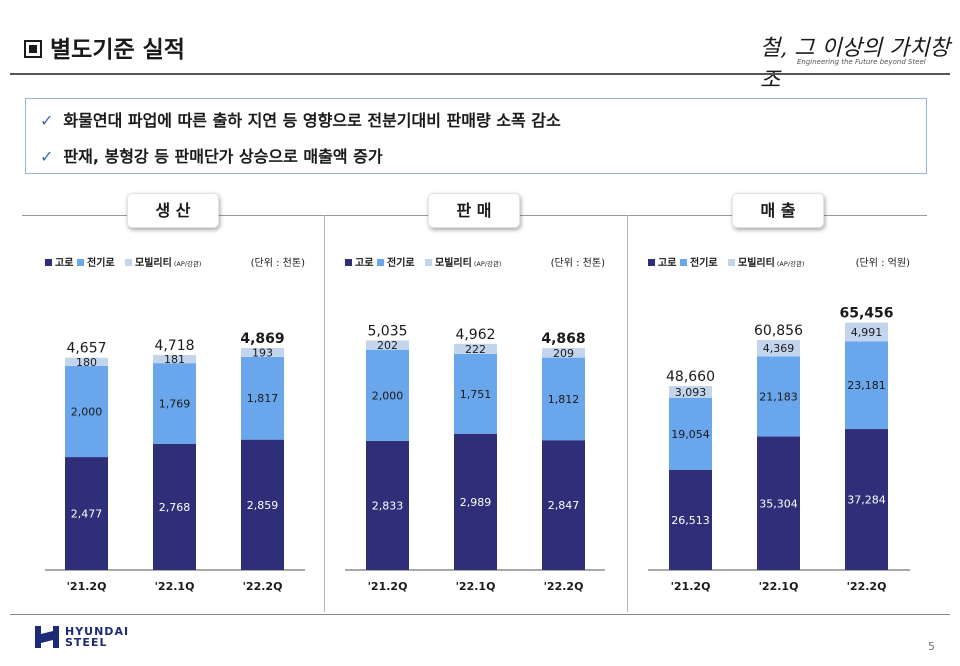 This screenshot has width=960, height=666. I want to click on data-label: 202, so click(387, 345).